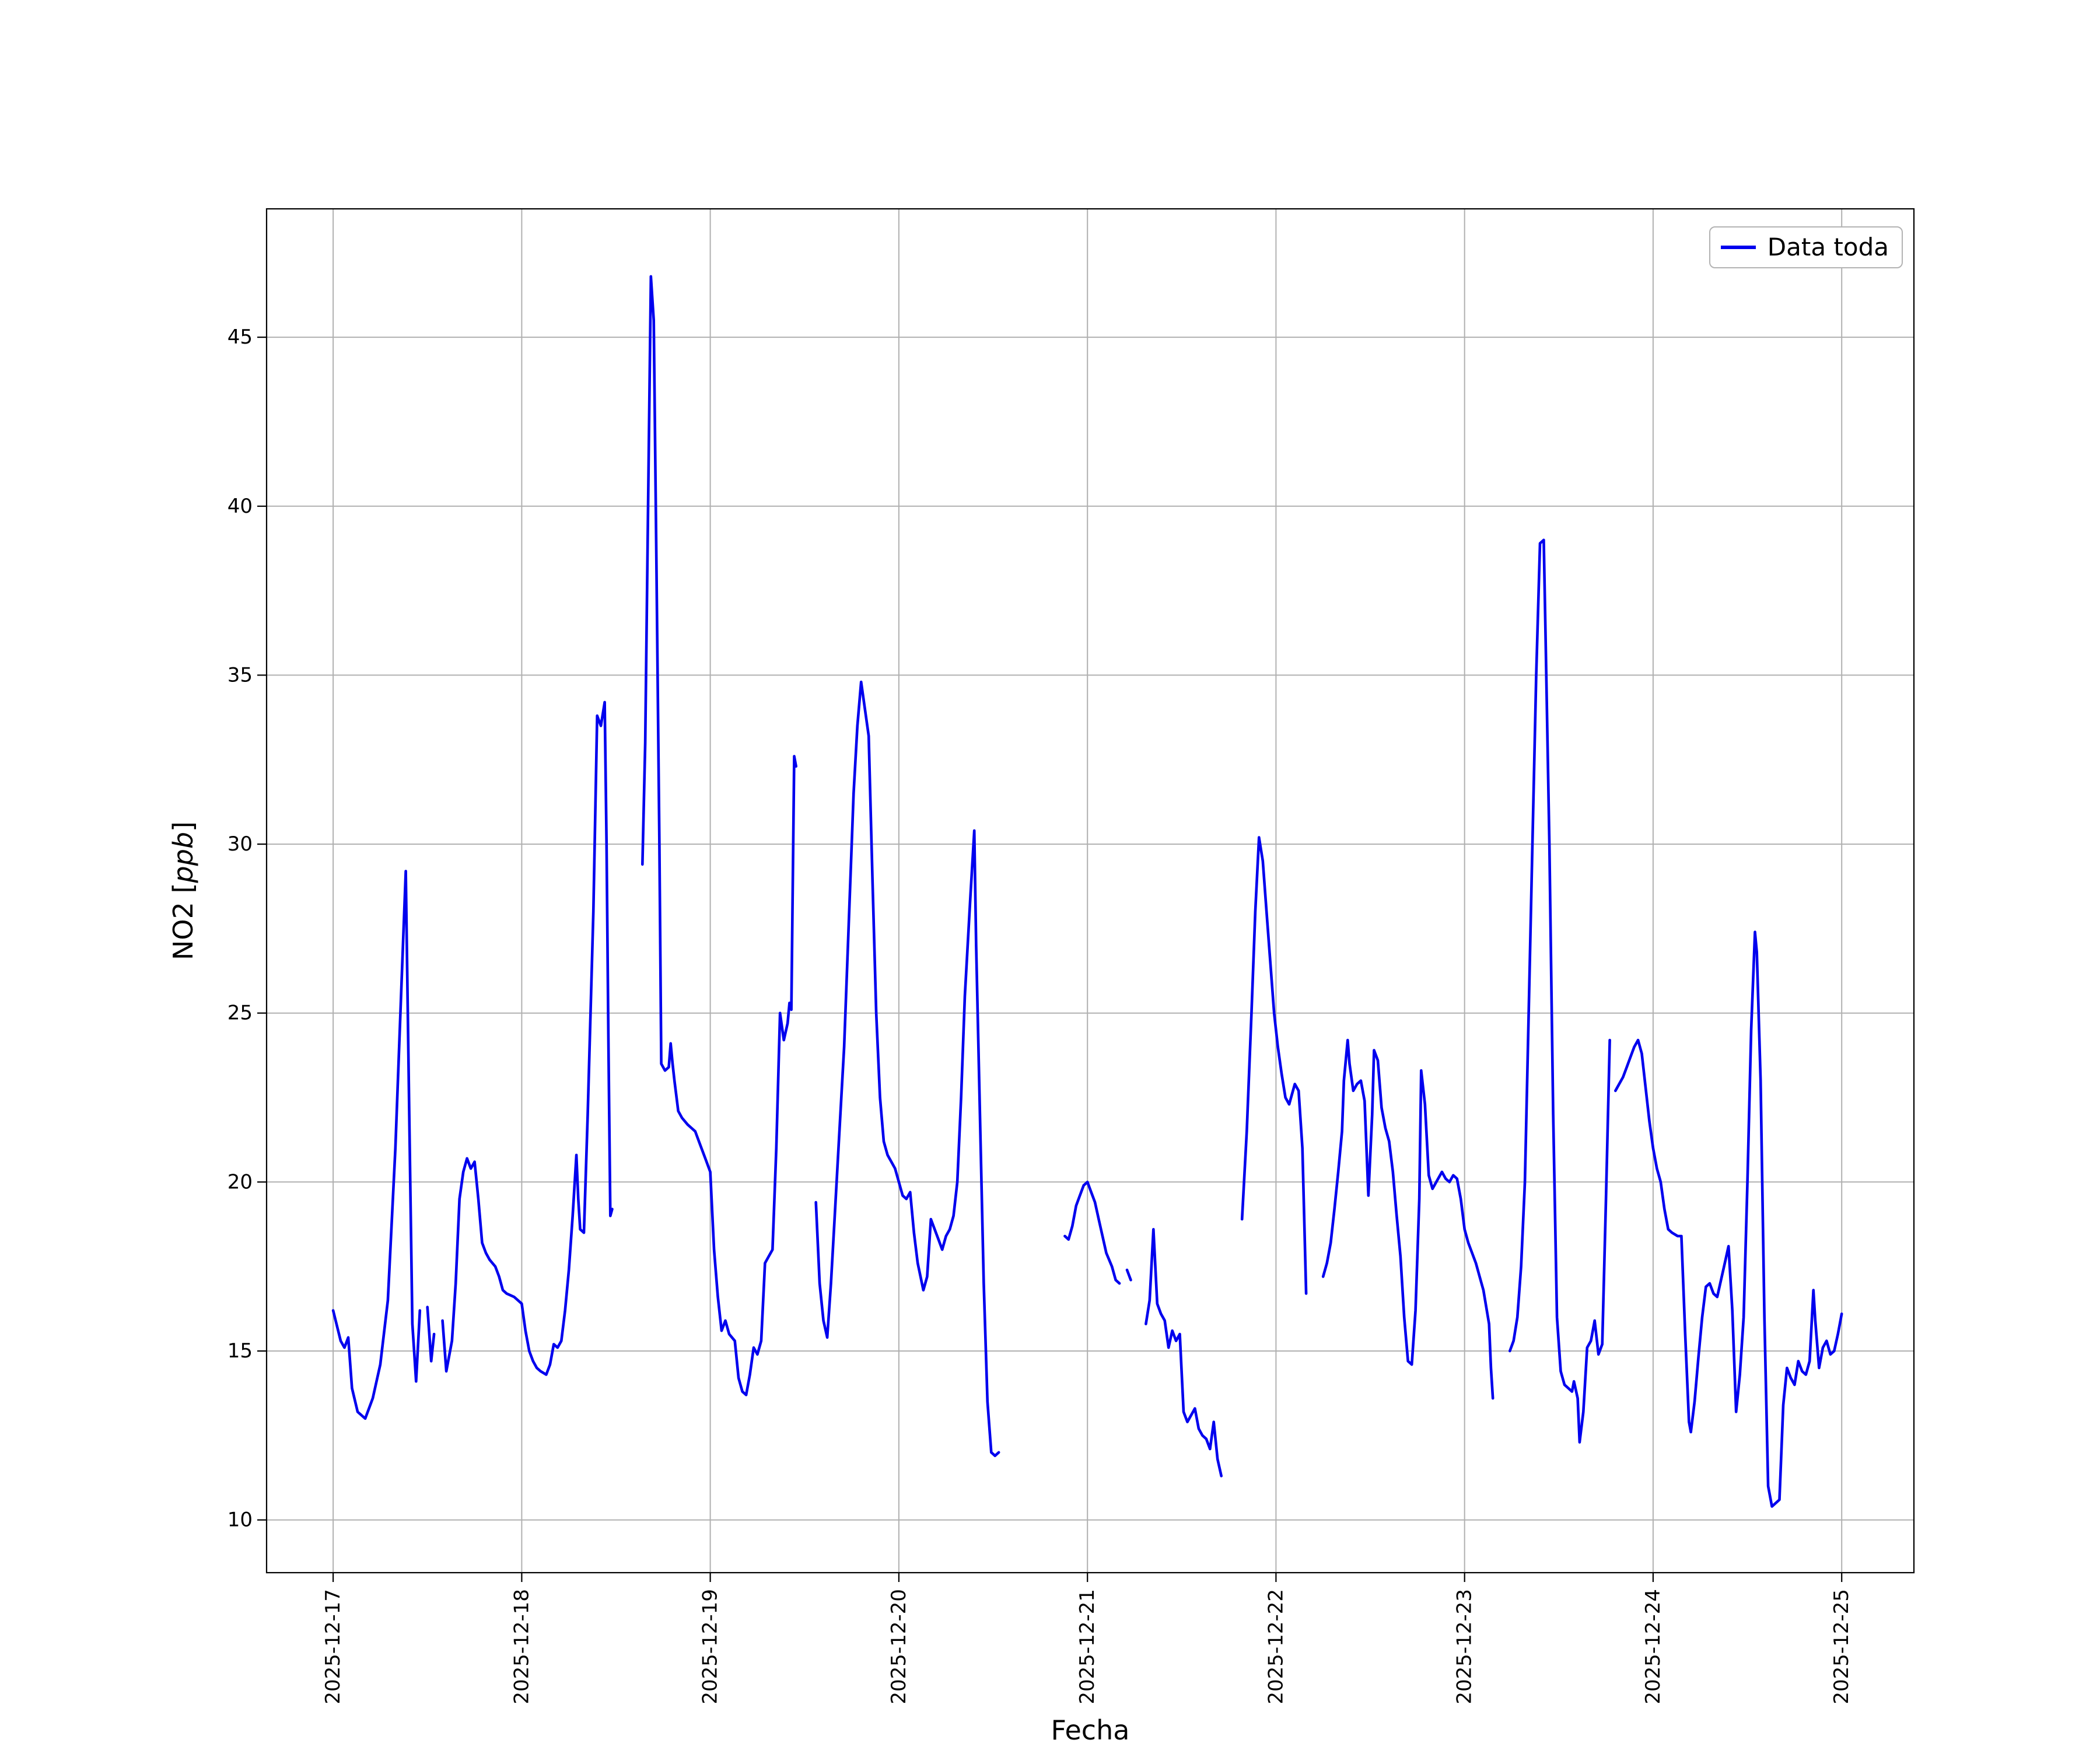 This screenshot has height=1750, width=2100. What do you see at coordinates (183, 858) in the screenshot?
I see `y-axis-label-italic: ppb` at bounding box center [183, 858].